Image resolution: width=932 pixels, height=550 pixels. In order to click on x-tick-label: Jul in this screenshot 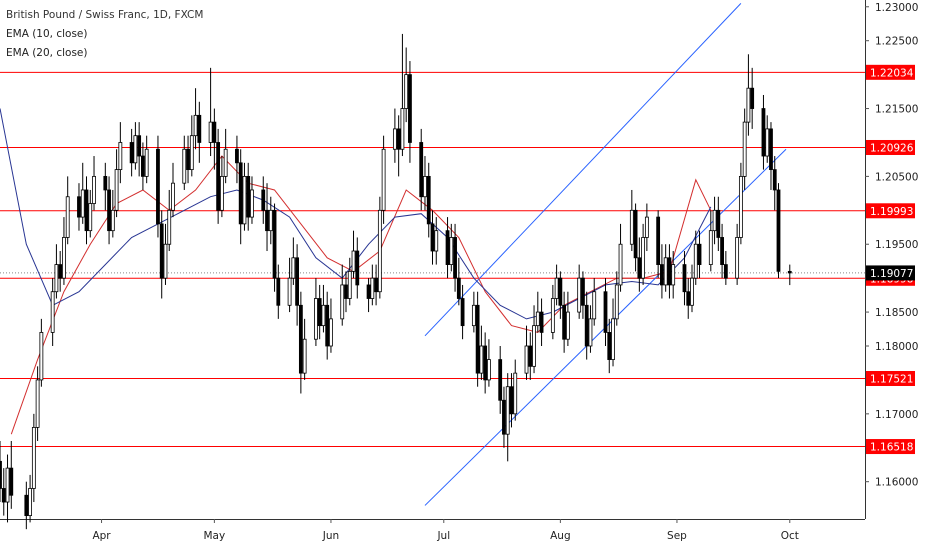, I will do `click(443, 536)`.